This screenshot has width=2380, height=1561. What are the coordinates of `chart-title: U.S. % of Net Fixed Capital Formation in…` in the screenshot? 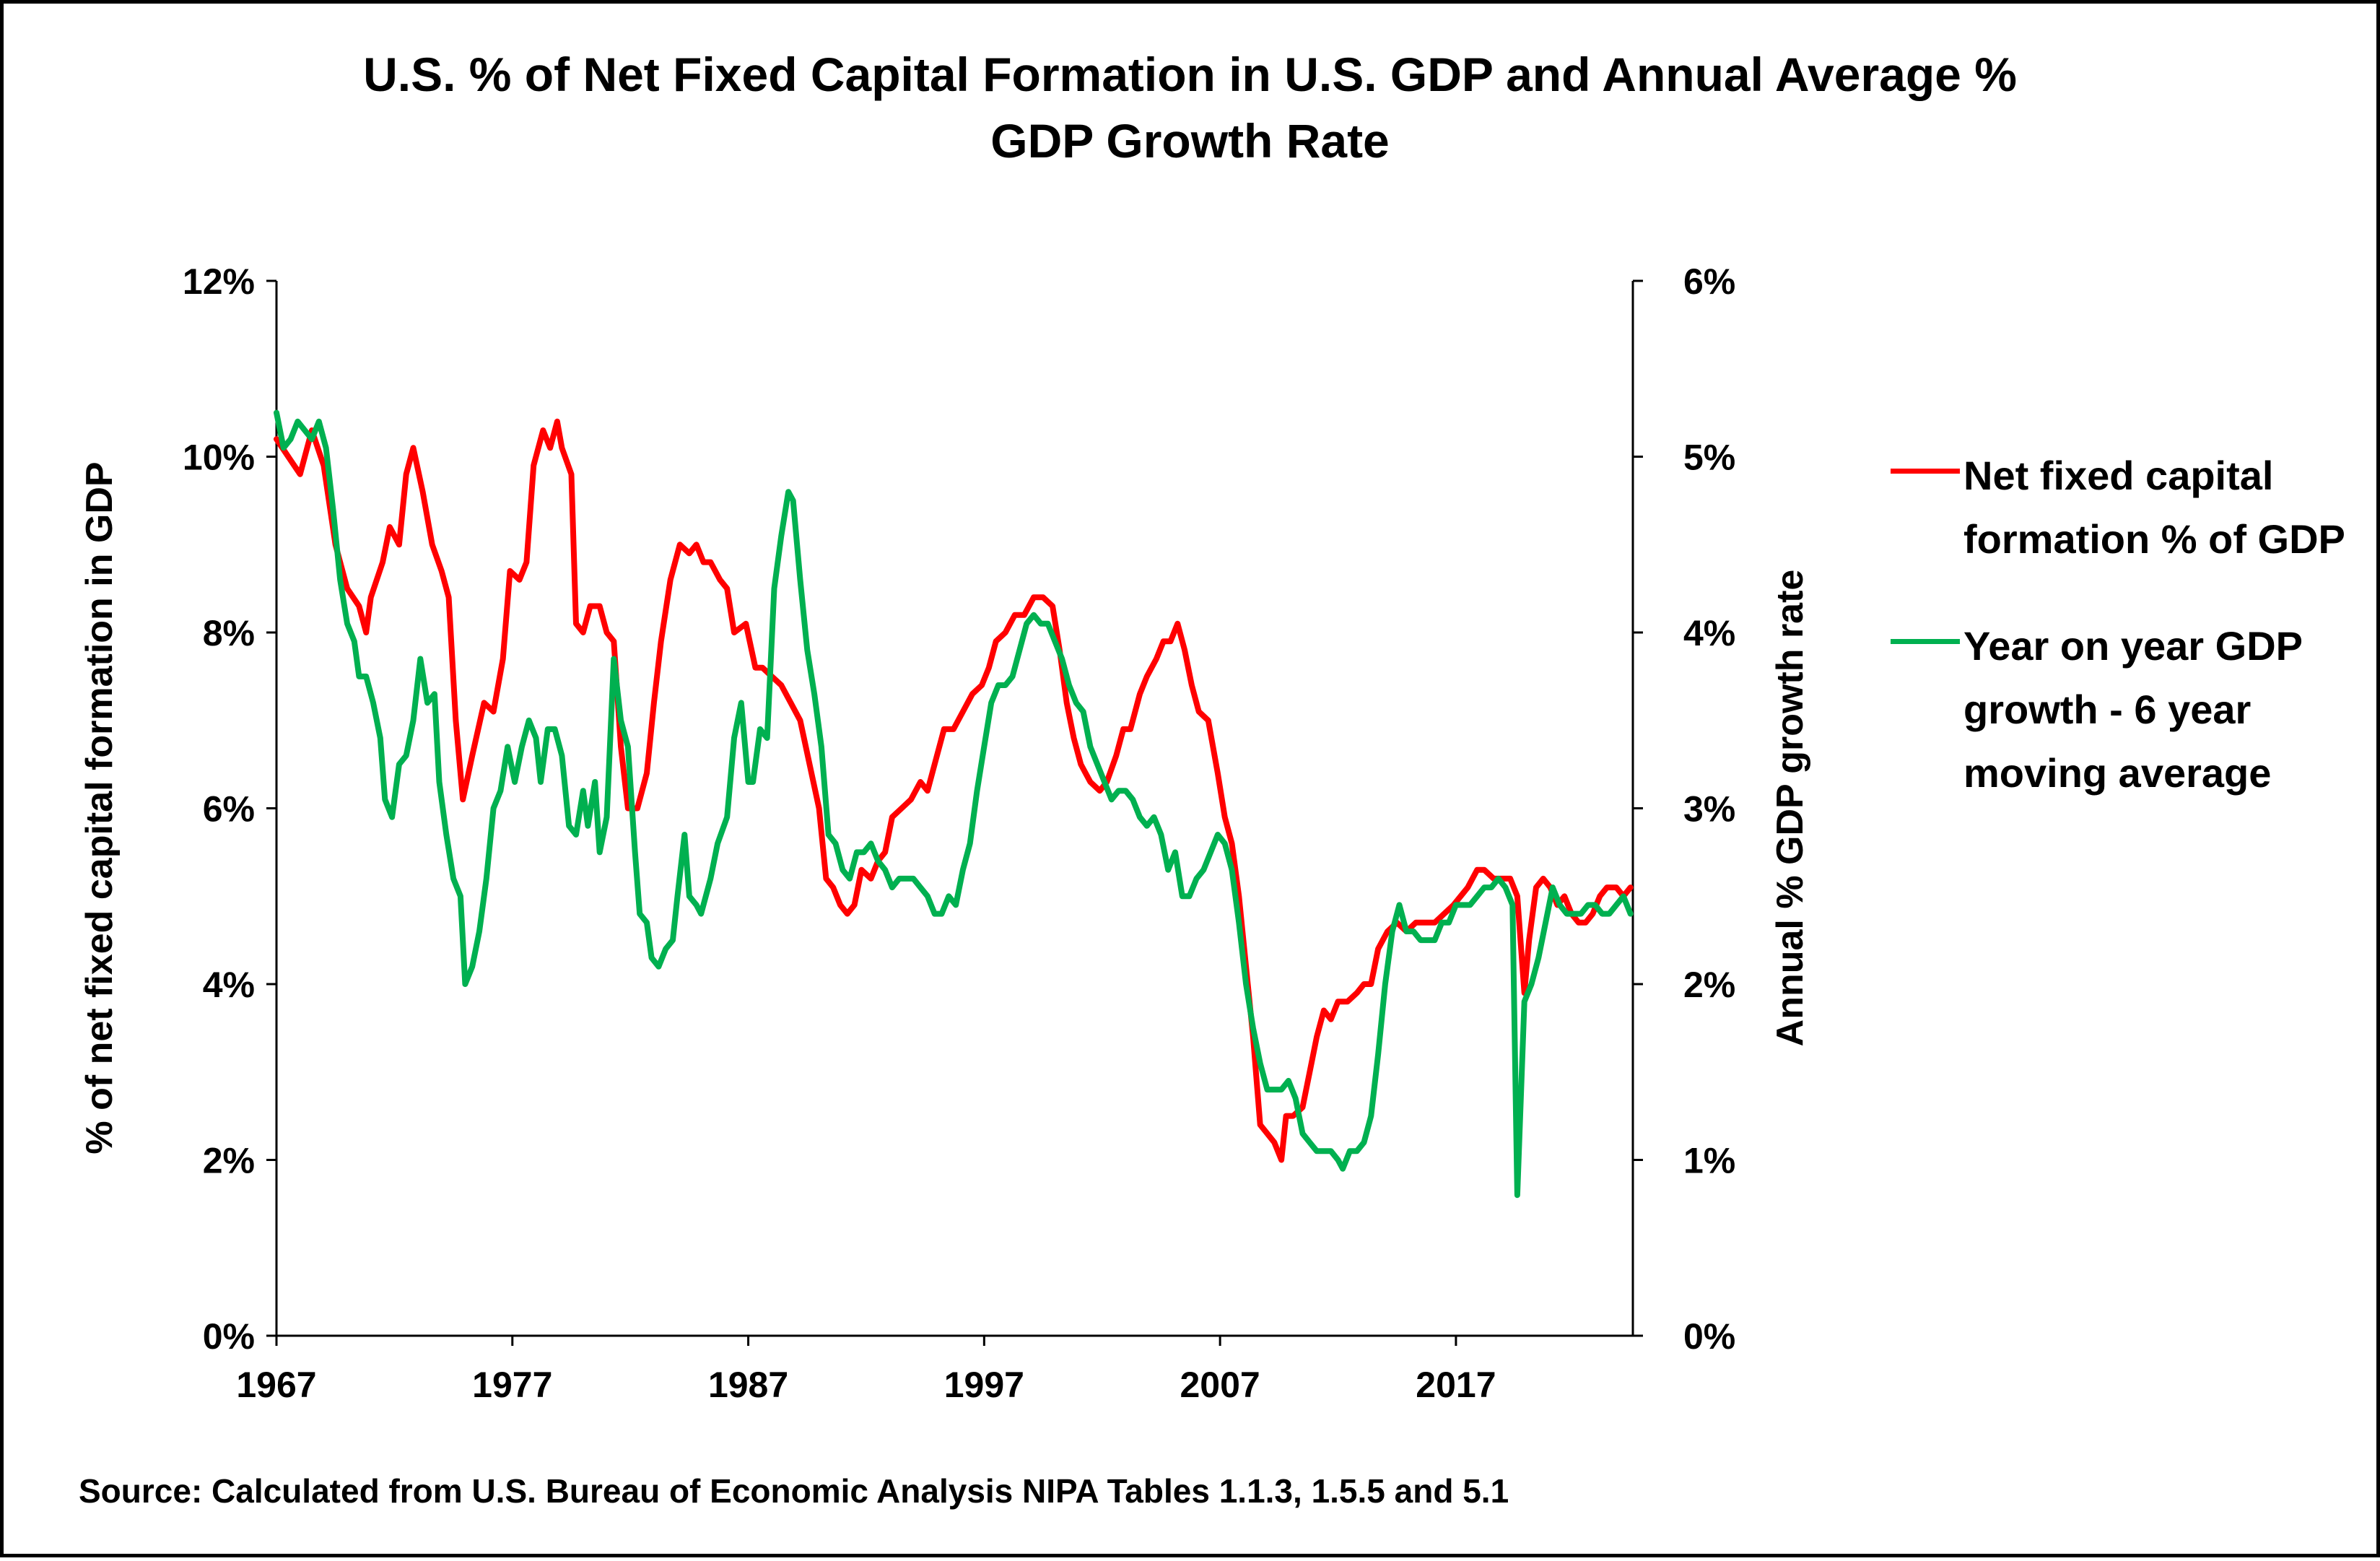 It's located at (1190, 107).